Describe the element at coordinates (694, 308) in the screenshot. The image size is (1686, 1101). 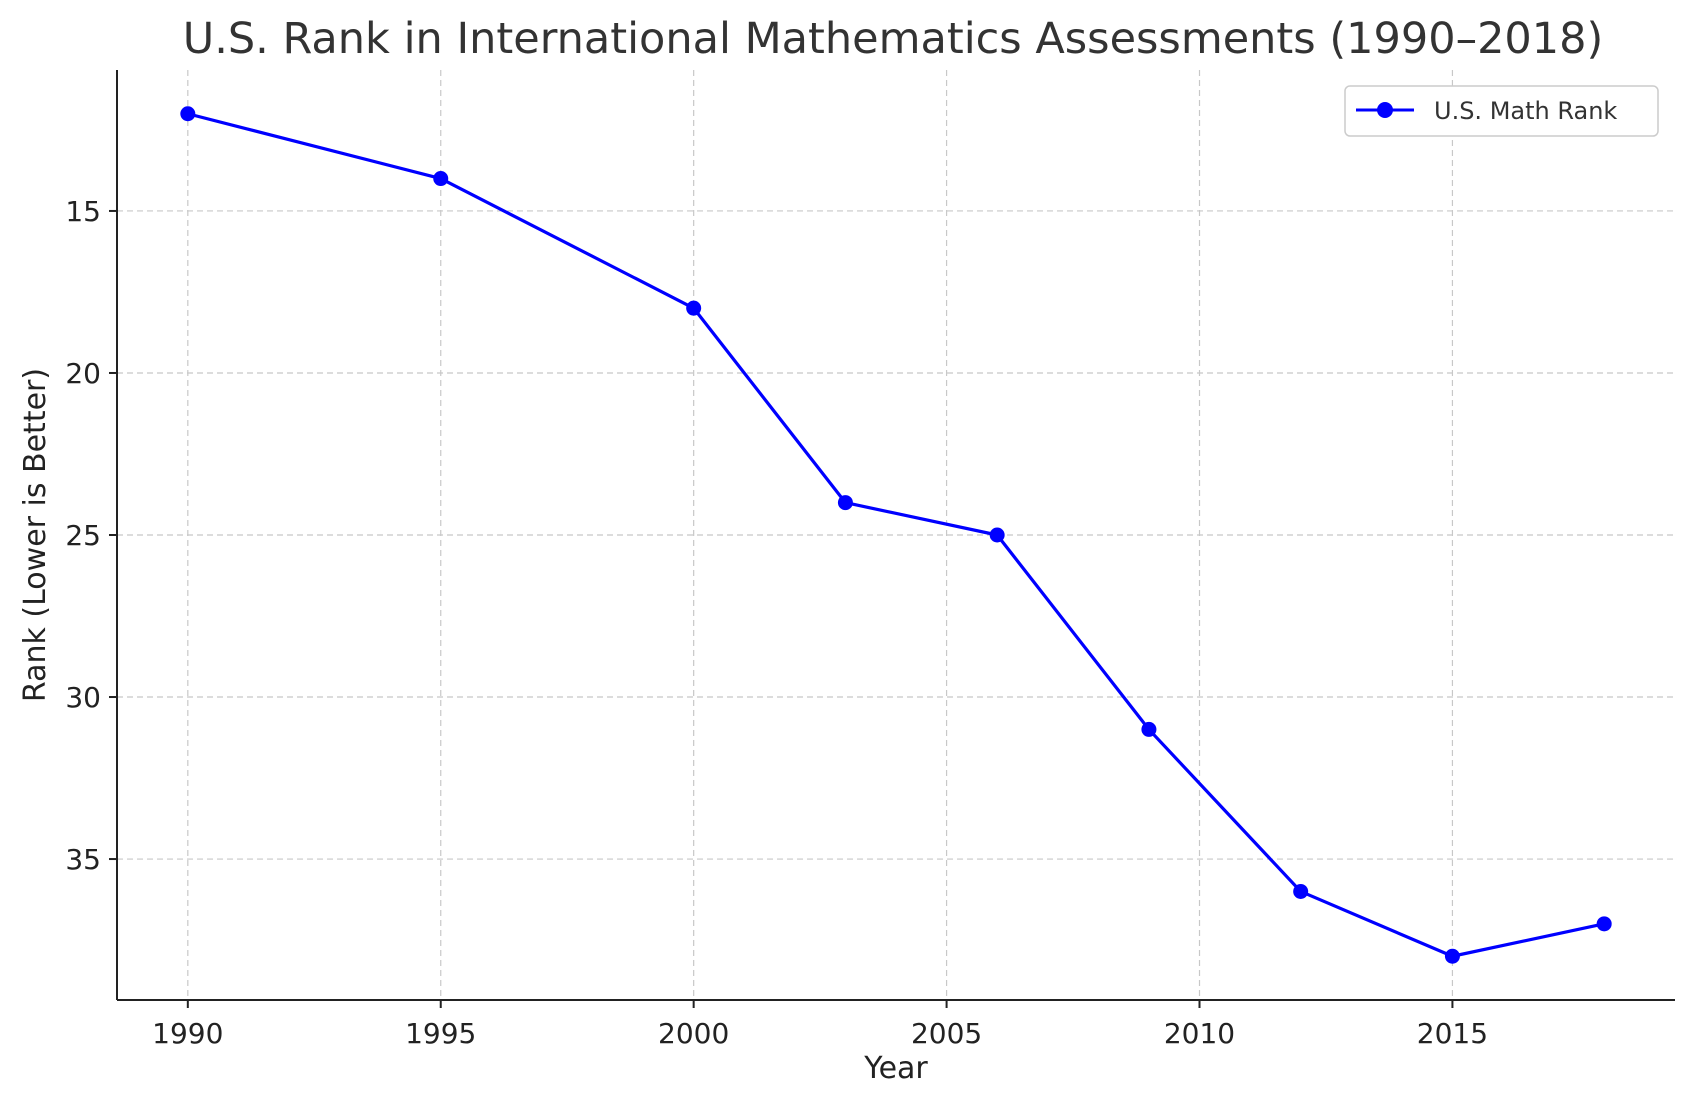
I see `data-point-2000` at that location.